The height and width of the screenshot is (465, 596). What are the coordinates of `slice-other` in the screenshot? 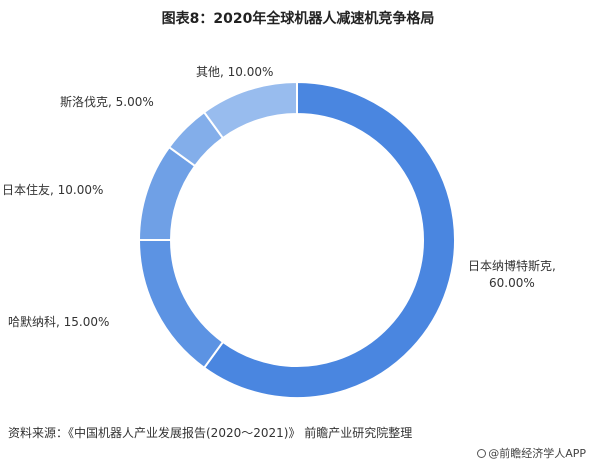 It's located at (250, 110).